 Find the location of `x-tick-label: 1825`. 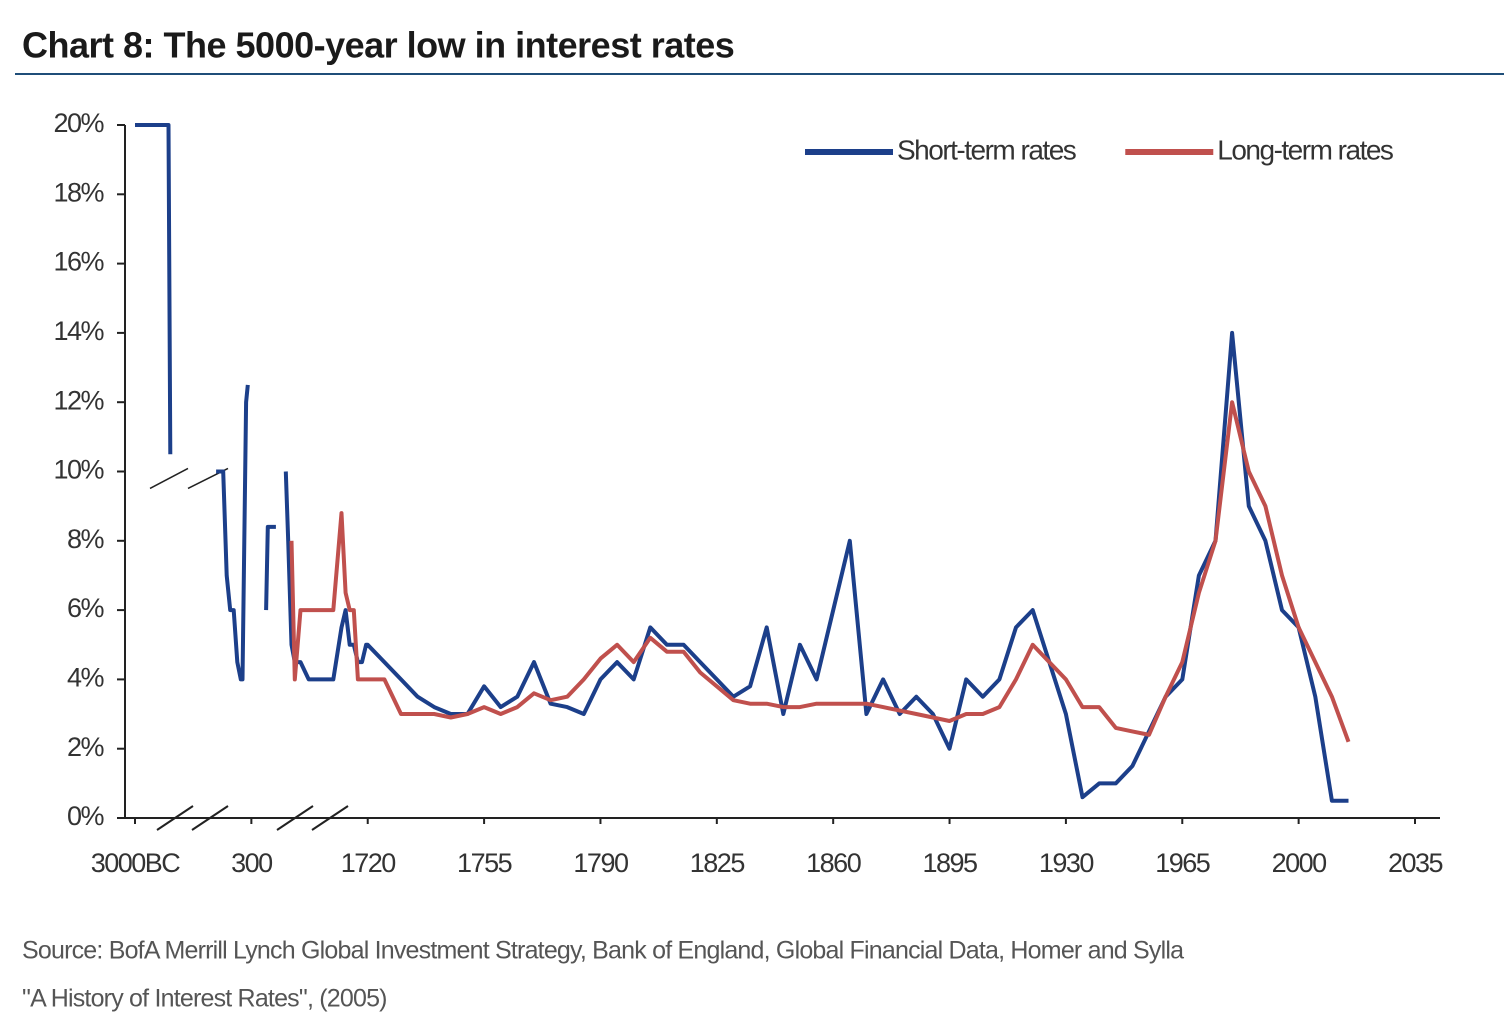

x-tick-label: 1825 is located at coordinates (717, 863).